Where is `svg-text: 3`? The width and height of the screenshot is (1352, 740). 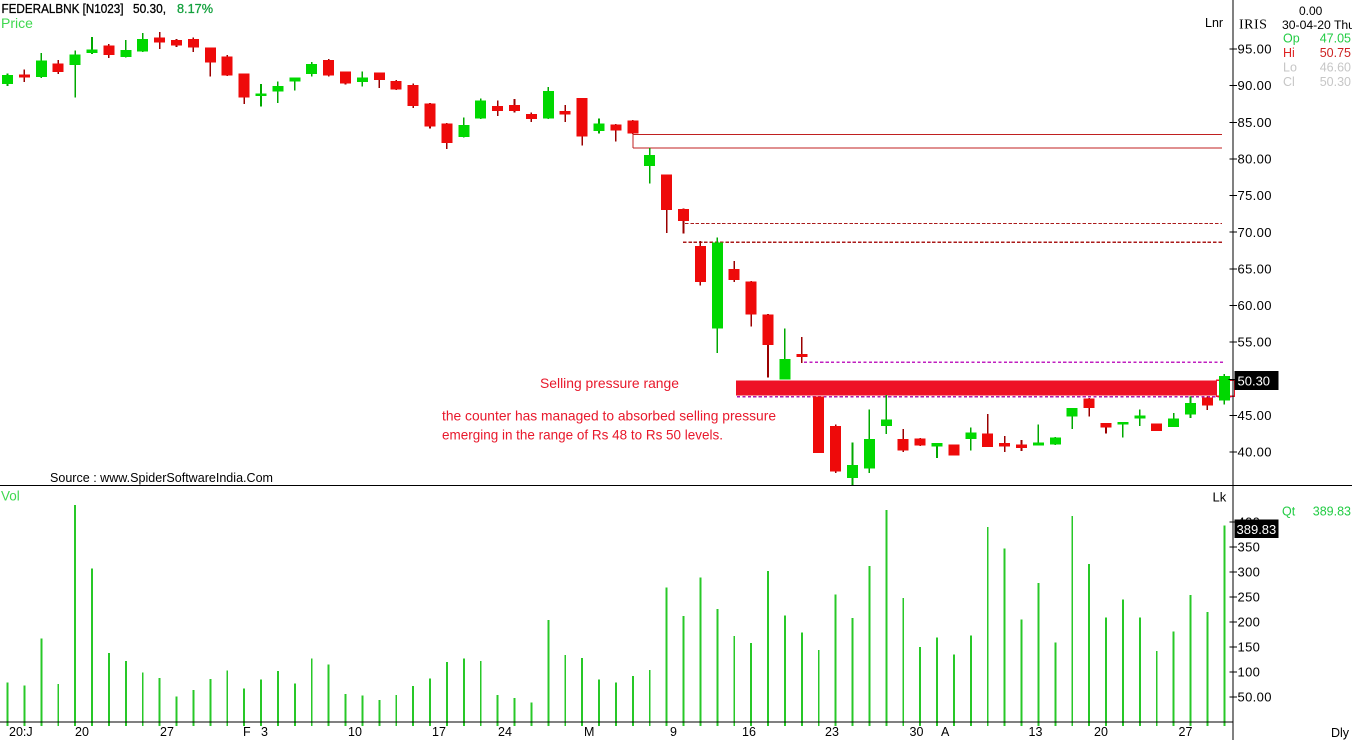 svg-text: 3 is located at coordinates (264, 732).